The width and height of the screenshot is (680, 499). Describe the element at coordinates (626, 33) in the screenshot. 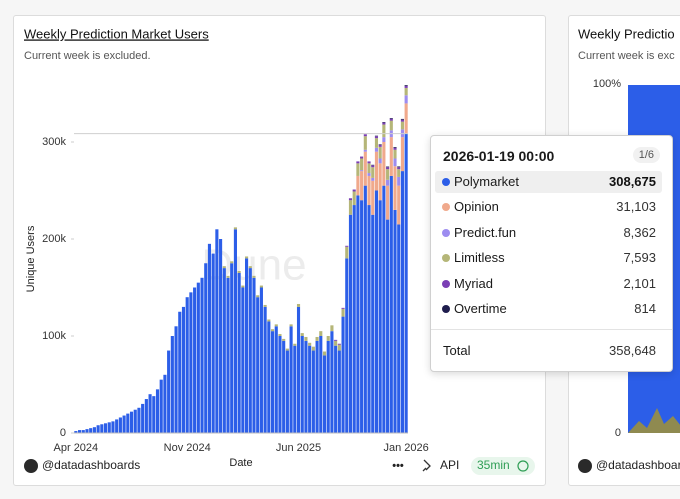

I see `chart-title-2: Weekly Predictio` at that location.